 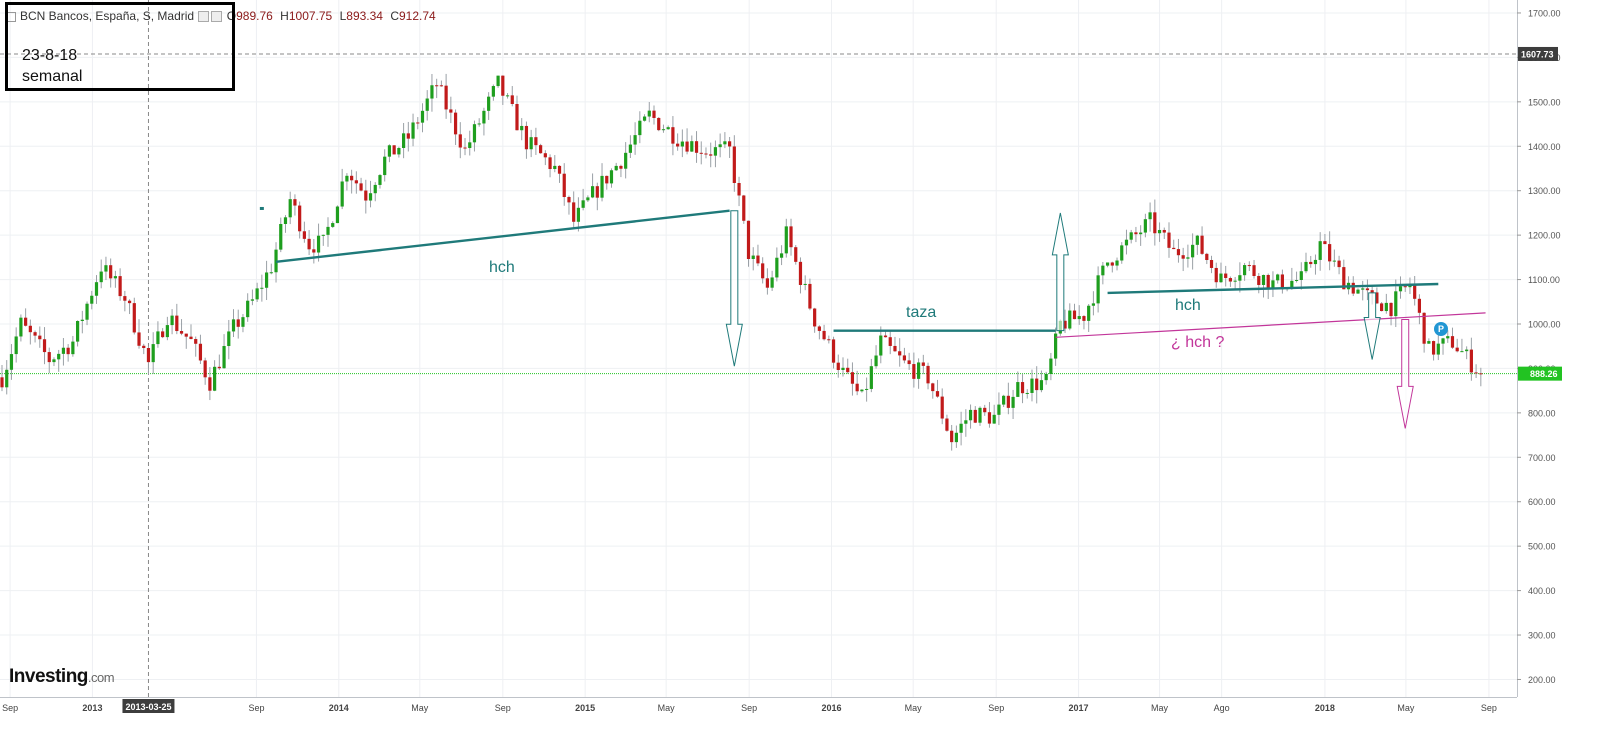 I want to click on low-value: 893.34, so click(x=364, y=16).